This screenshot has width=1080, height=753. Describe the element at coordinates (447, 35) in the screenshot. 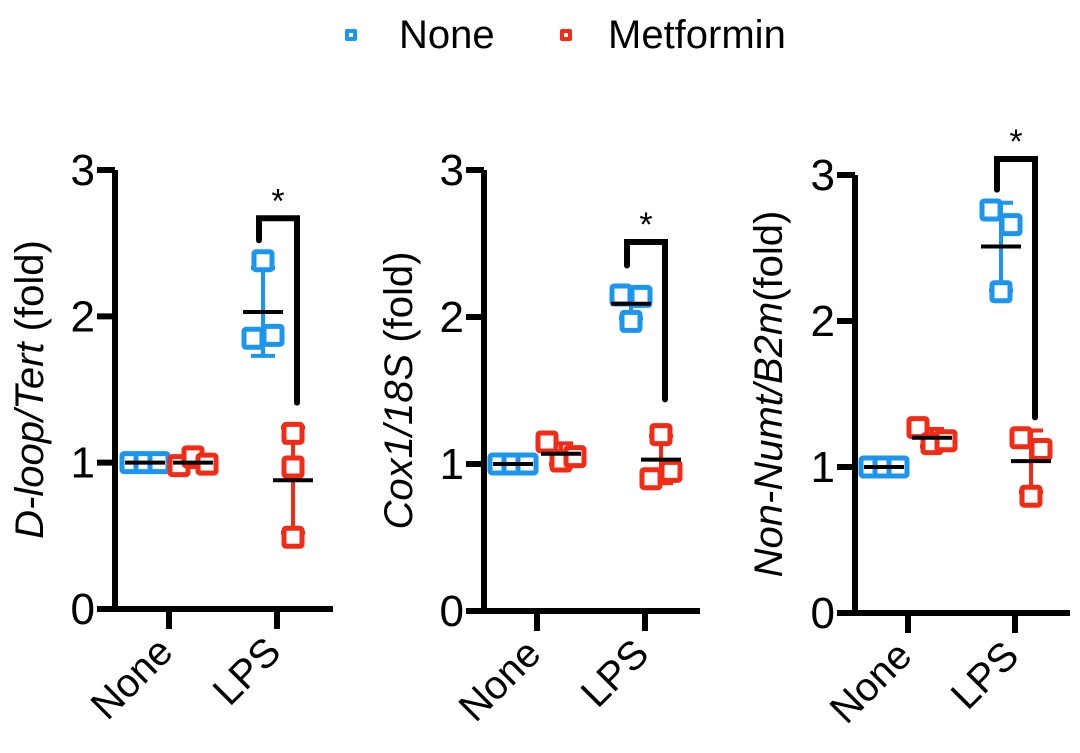

I see `legend-label-none: None` at that location.